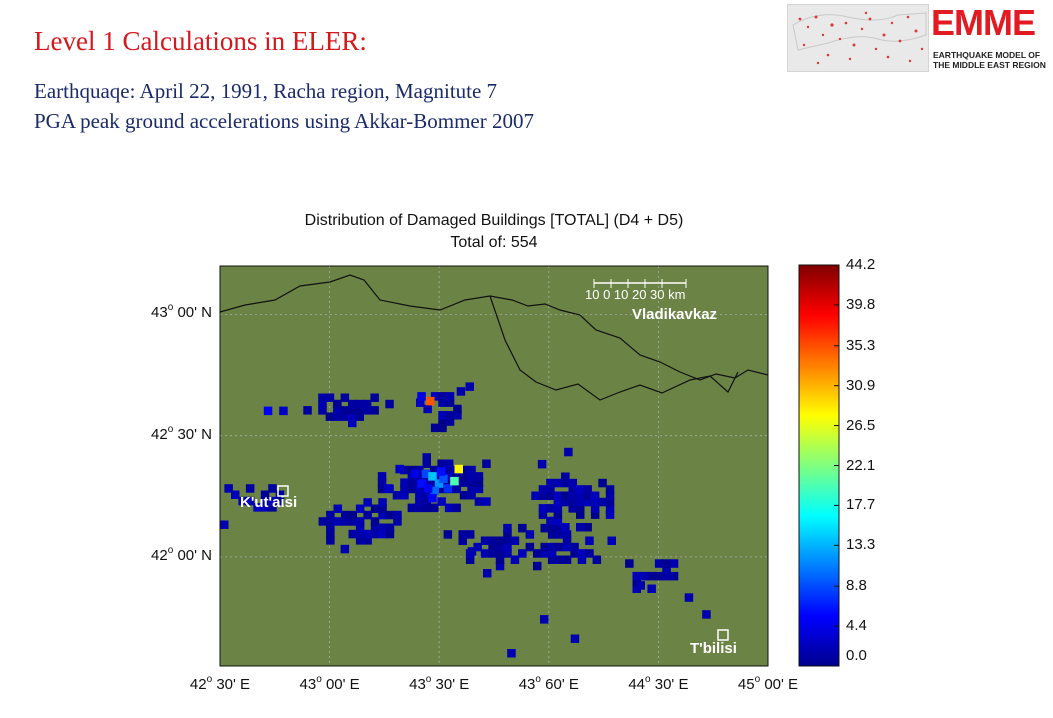  Describe the element at coordinates (220, 683) in the screenshot. I see `x-tick-label-0: 42o 30' E` at that location.